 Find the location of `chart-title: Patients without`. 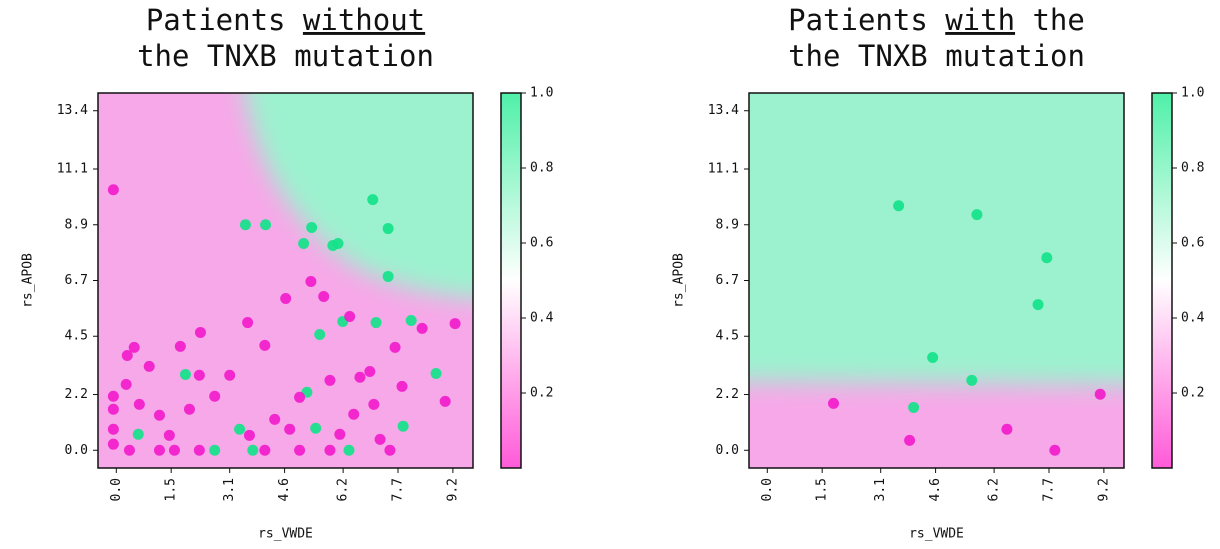

chart-title: Patients without is located at coordinates (285, 20).